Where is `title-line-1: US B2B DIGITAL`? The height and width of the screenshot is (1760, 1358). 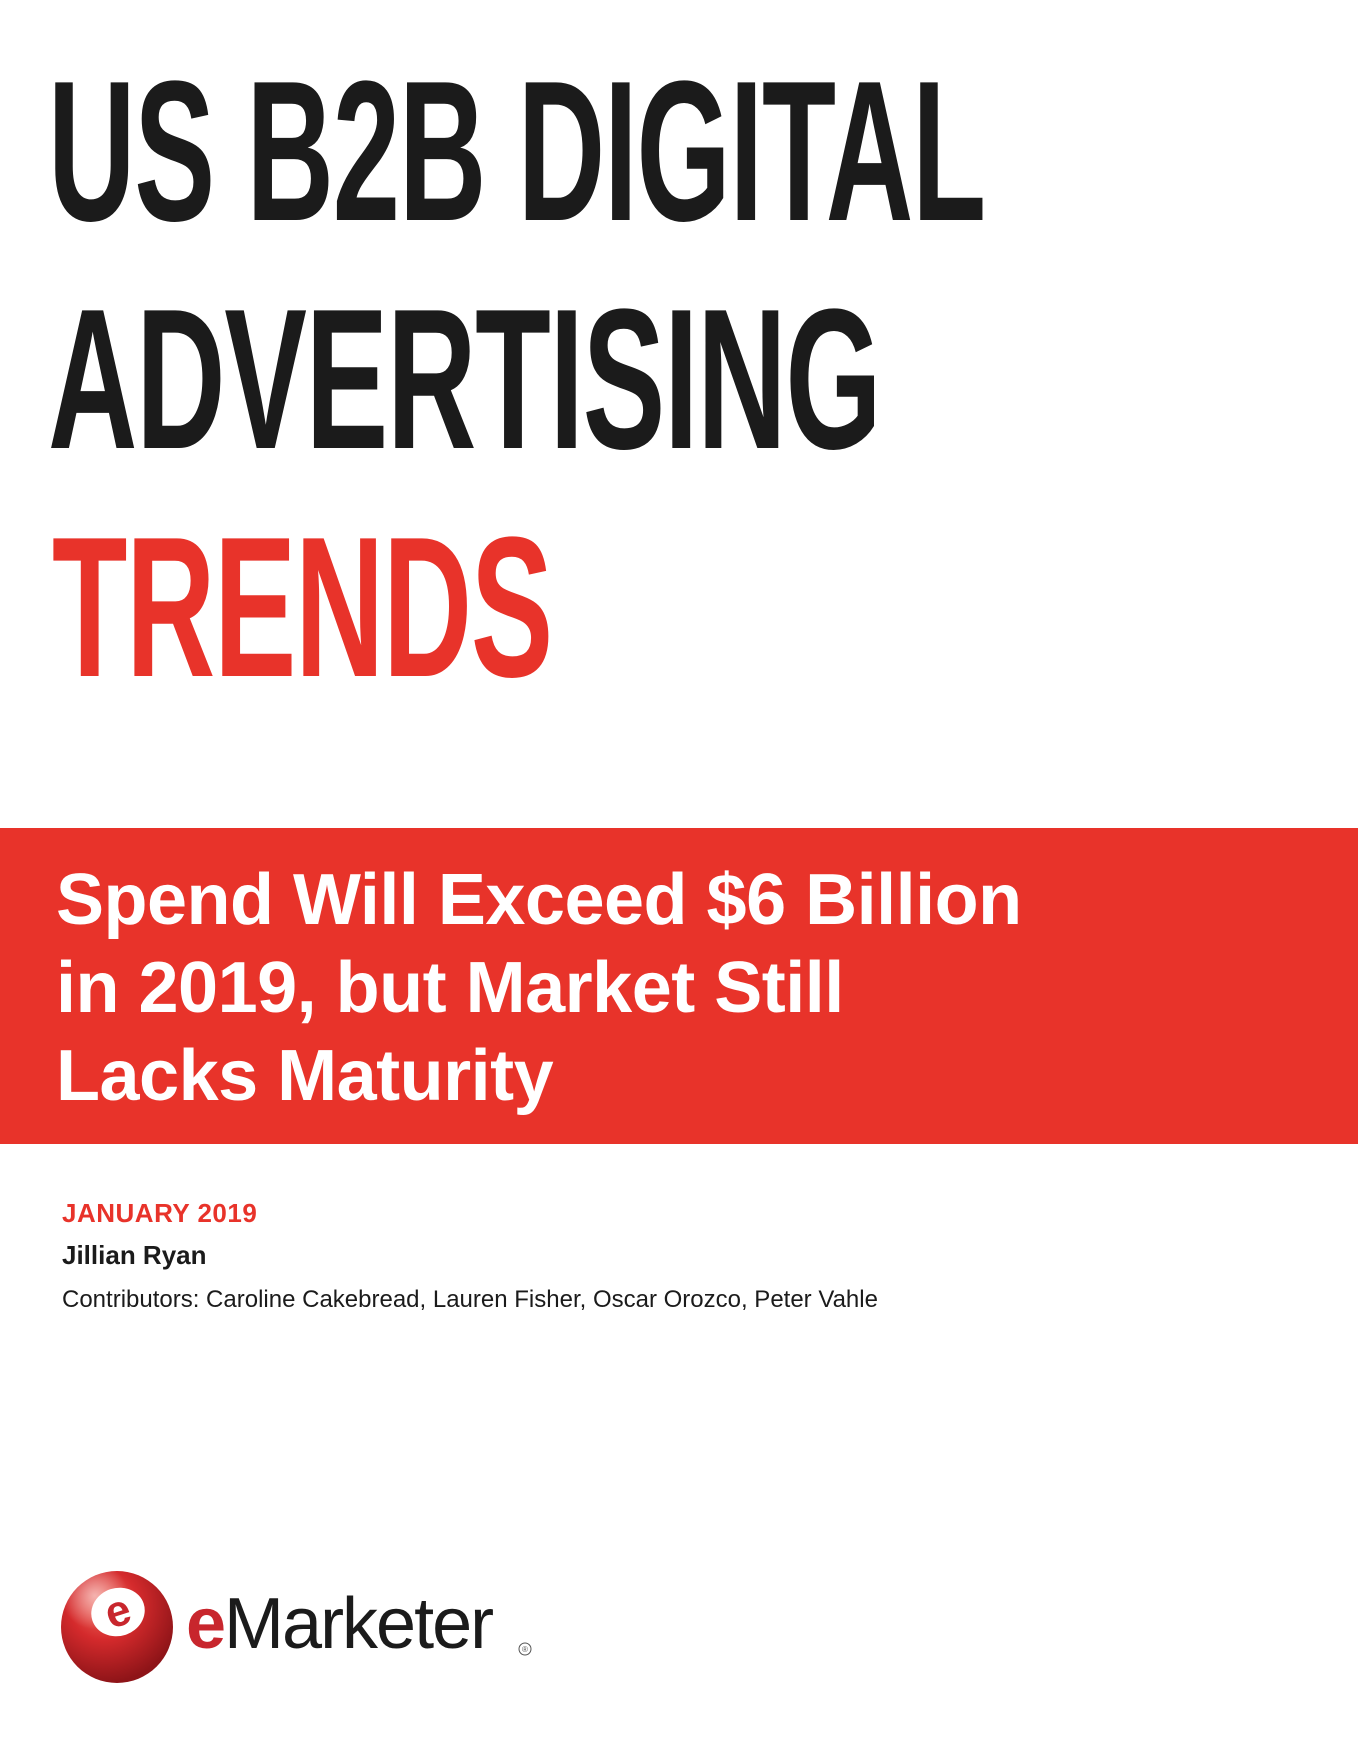
title-line-1: US B2B DIGITAL is located at coordinates (517, 151).